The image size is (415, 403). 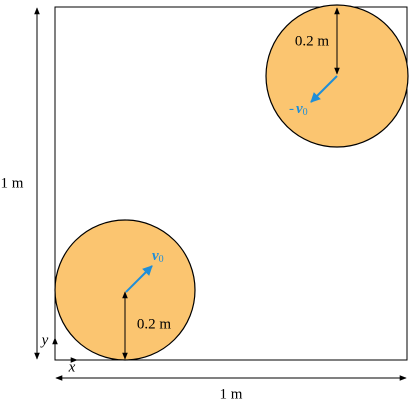 I want to click on height-label: 1 m, so click(x=12, y=183).